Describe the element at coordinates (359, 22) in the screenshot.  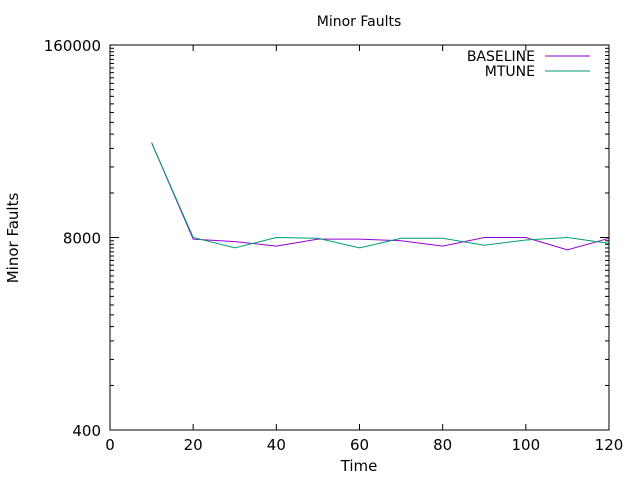
I see `chart-title: Minor Faults` at that location.